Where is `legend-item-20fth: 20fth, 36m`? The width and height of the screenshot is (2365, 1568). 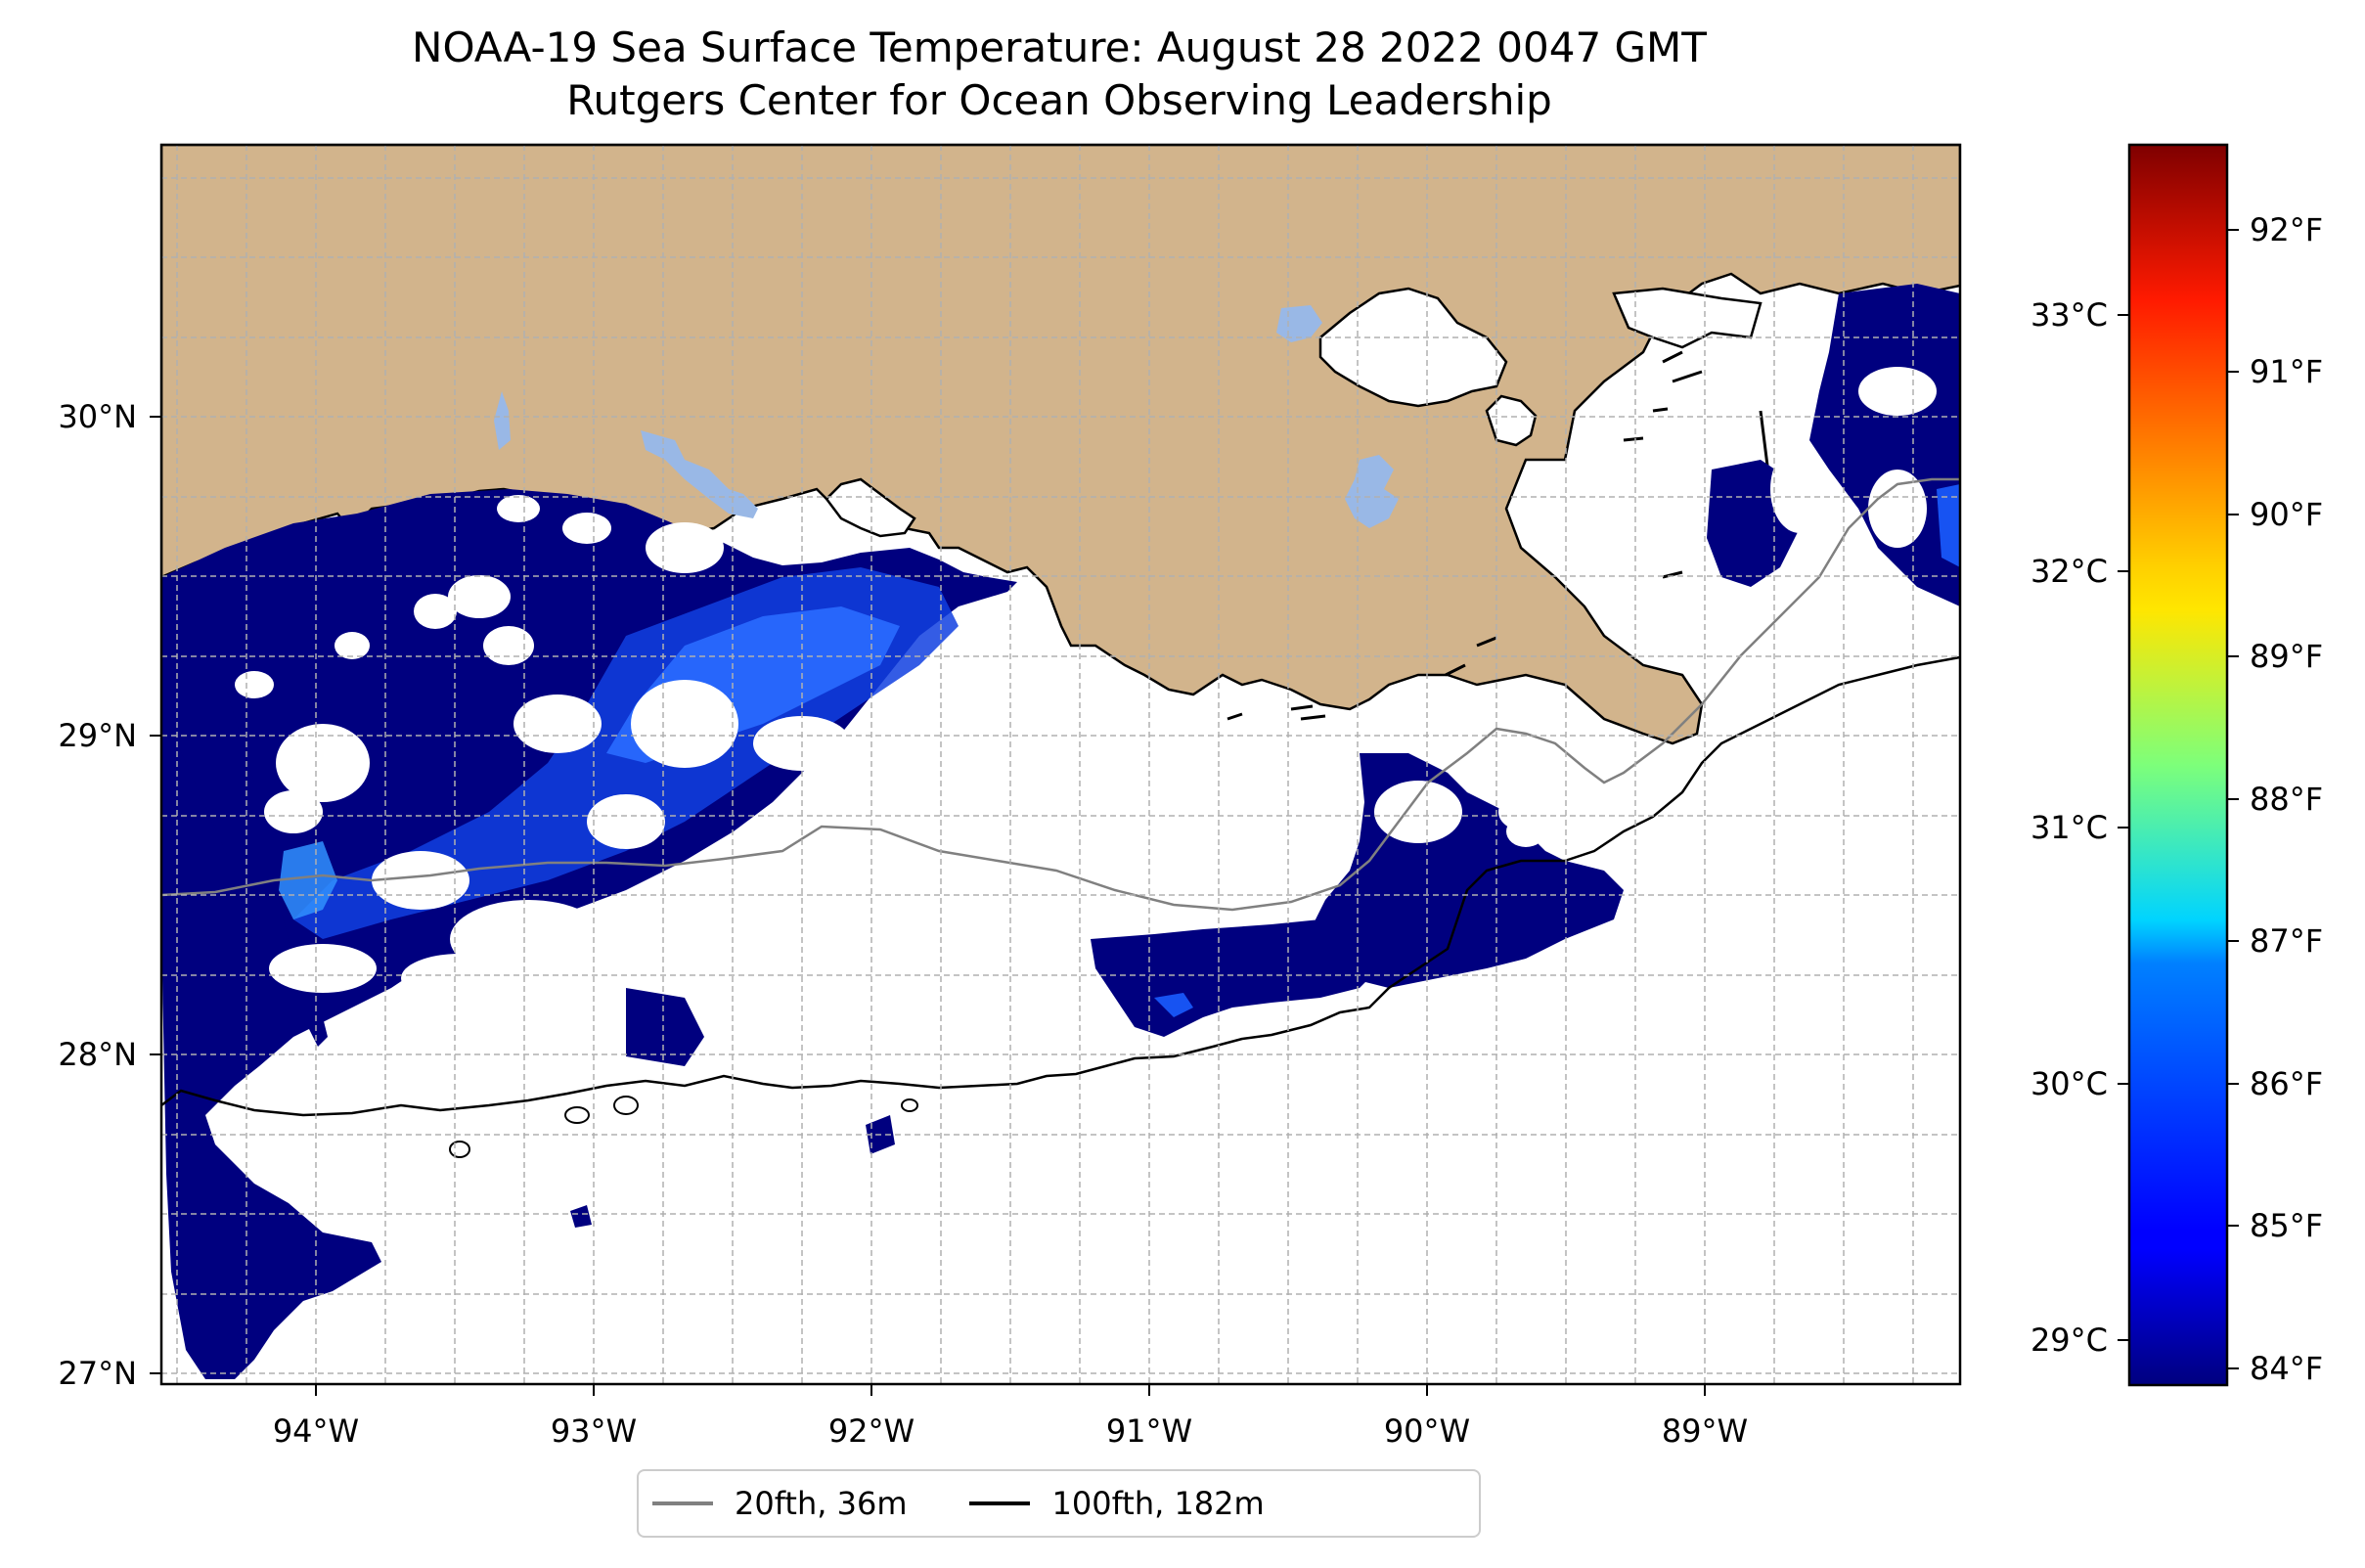 legend-item-20fth: 20fth, 36m is located at coordinates (804, 1503).